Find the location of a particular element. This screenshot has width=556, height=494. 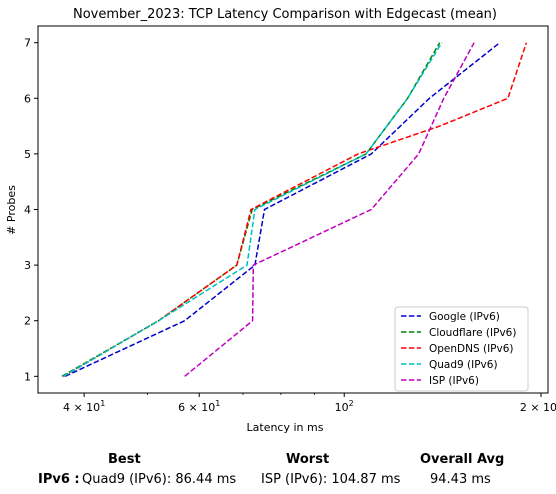

legend-label: Google (IPv6) is located at coordinates (464, 317).